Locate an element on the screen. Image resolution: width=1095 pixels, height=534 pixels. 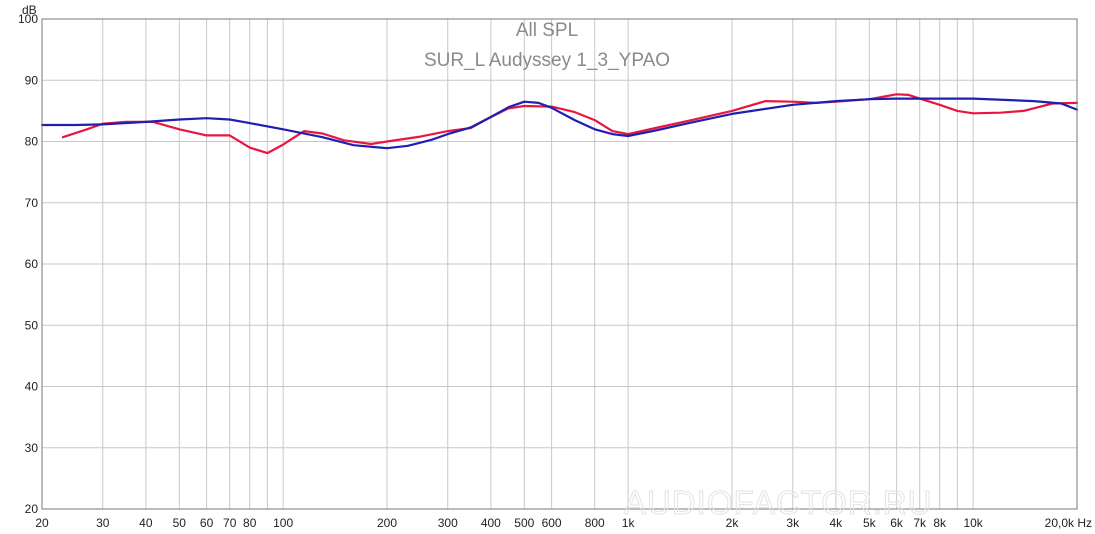
watermark-logo: AUDIOFACTOR.RU is located at coordinates (778, 502).